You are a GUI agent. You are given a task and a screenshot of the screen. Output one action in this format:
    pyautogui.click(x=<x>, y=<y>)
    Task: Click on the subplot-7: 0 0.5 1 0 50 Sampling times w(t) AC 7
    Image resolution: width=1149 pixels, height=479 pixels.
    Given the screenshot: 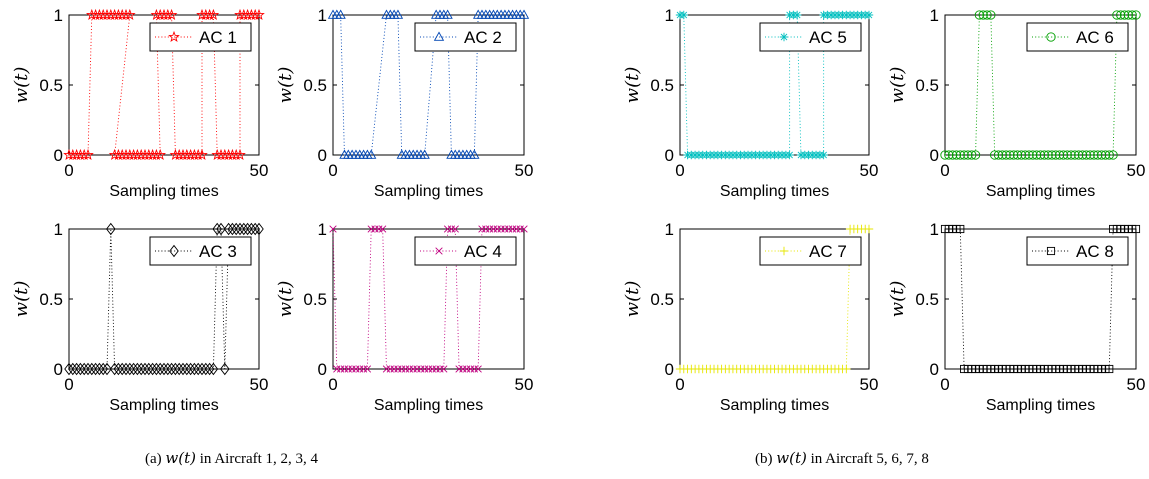 What is the action you would take?
    pyautogui.click(x=750, y=317)
    